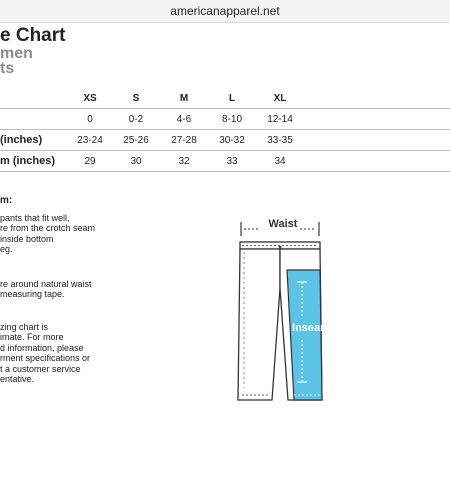 Image resolution: width=450 pixels, height=500 pixels. What do you see at coordinates (280, 98) in the screenshot?
I see `table-header-cell: XL` at bounding box center [280, 98].